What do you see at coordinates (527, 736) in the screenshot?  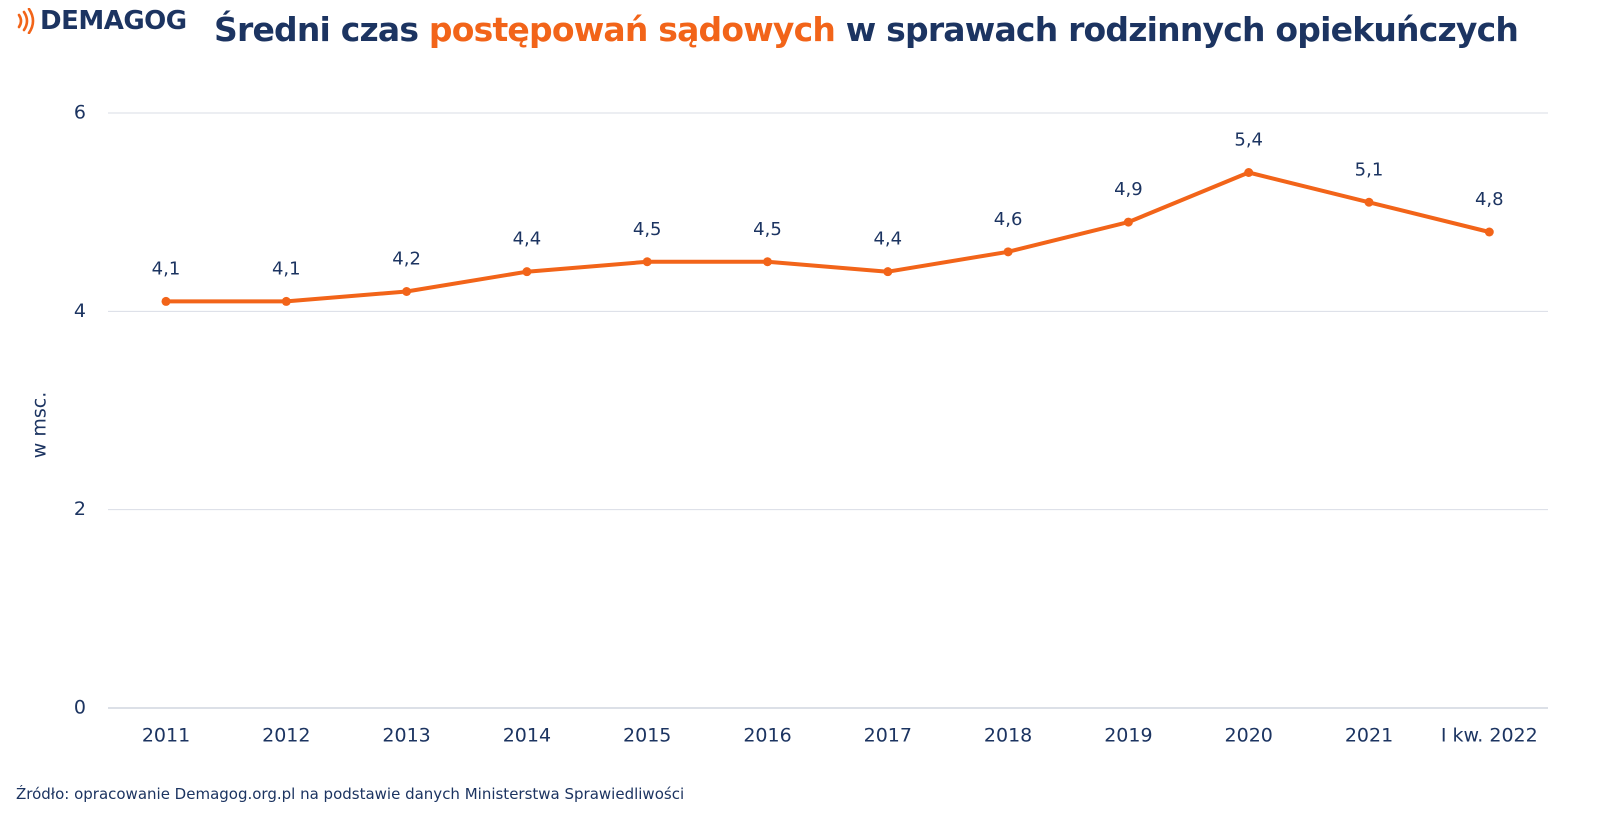 I see `x-tick-label: 2014` at bounding box center [527, 736].